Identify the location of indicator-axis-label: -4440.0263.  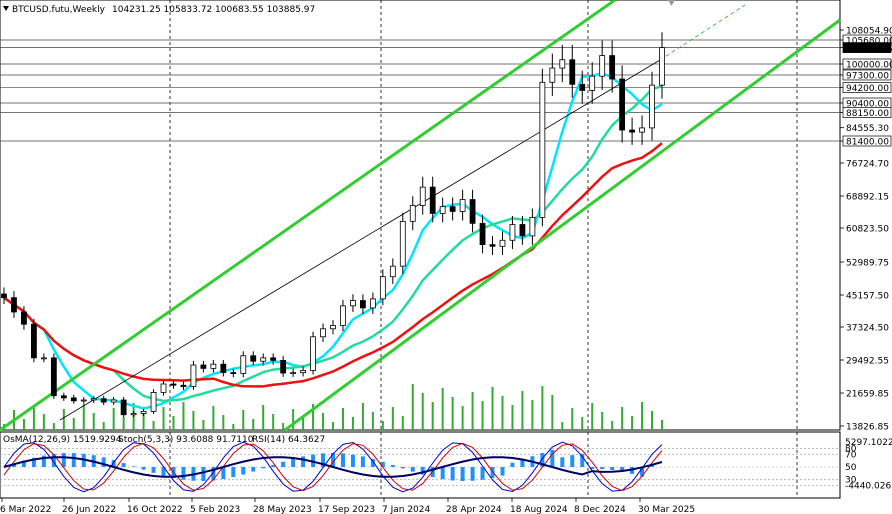
(868, 487).